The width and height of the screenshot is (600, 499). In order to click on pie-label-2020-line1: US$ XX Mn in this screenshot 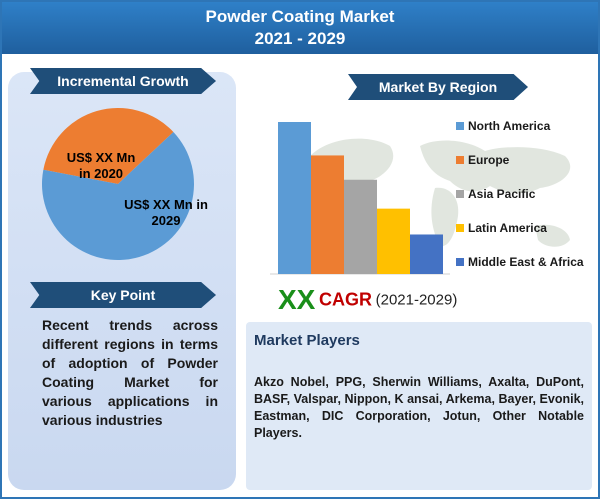, I will do `click(101, 157)`.